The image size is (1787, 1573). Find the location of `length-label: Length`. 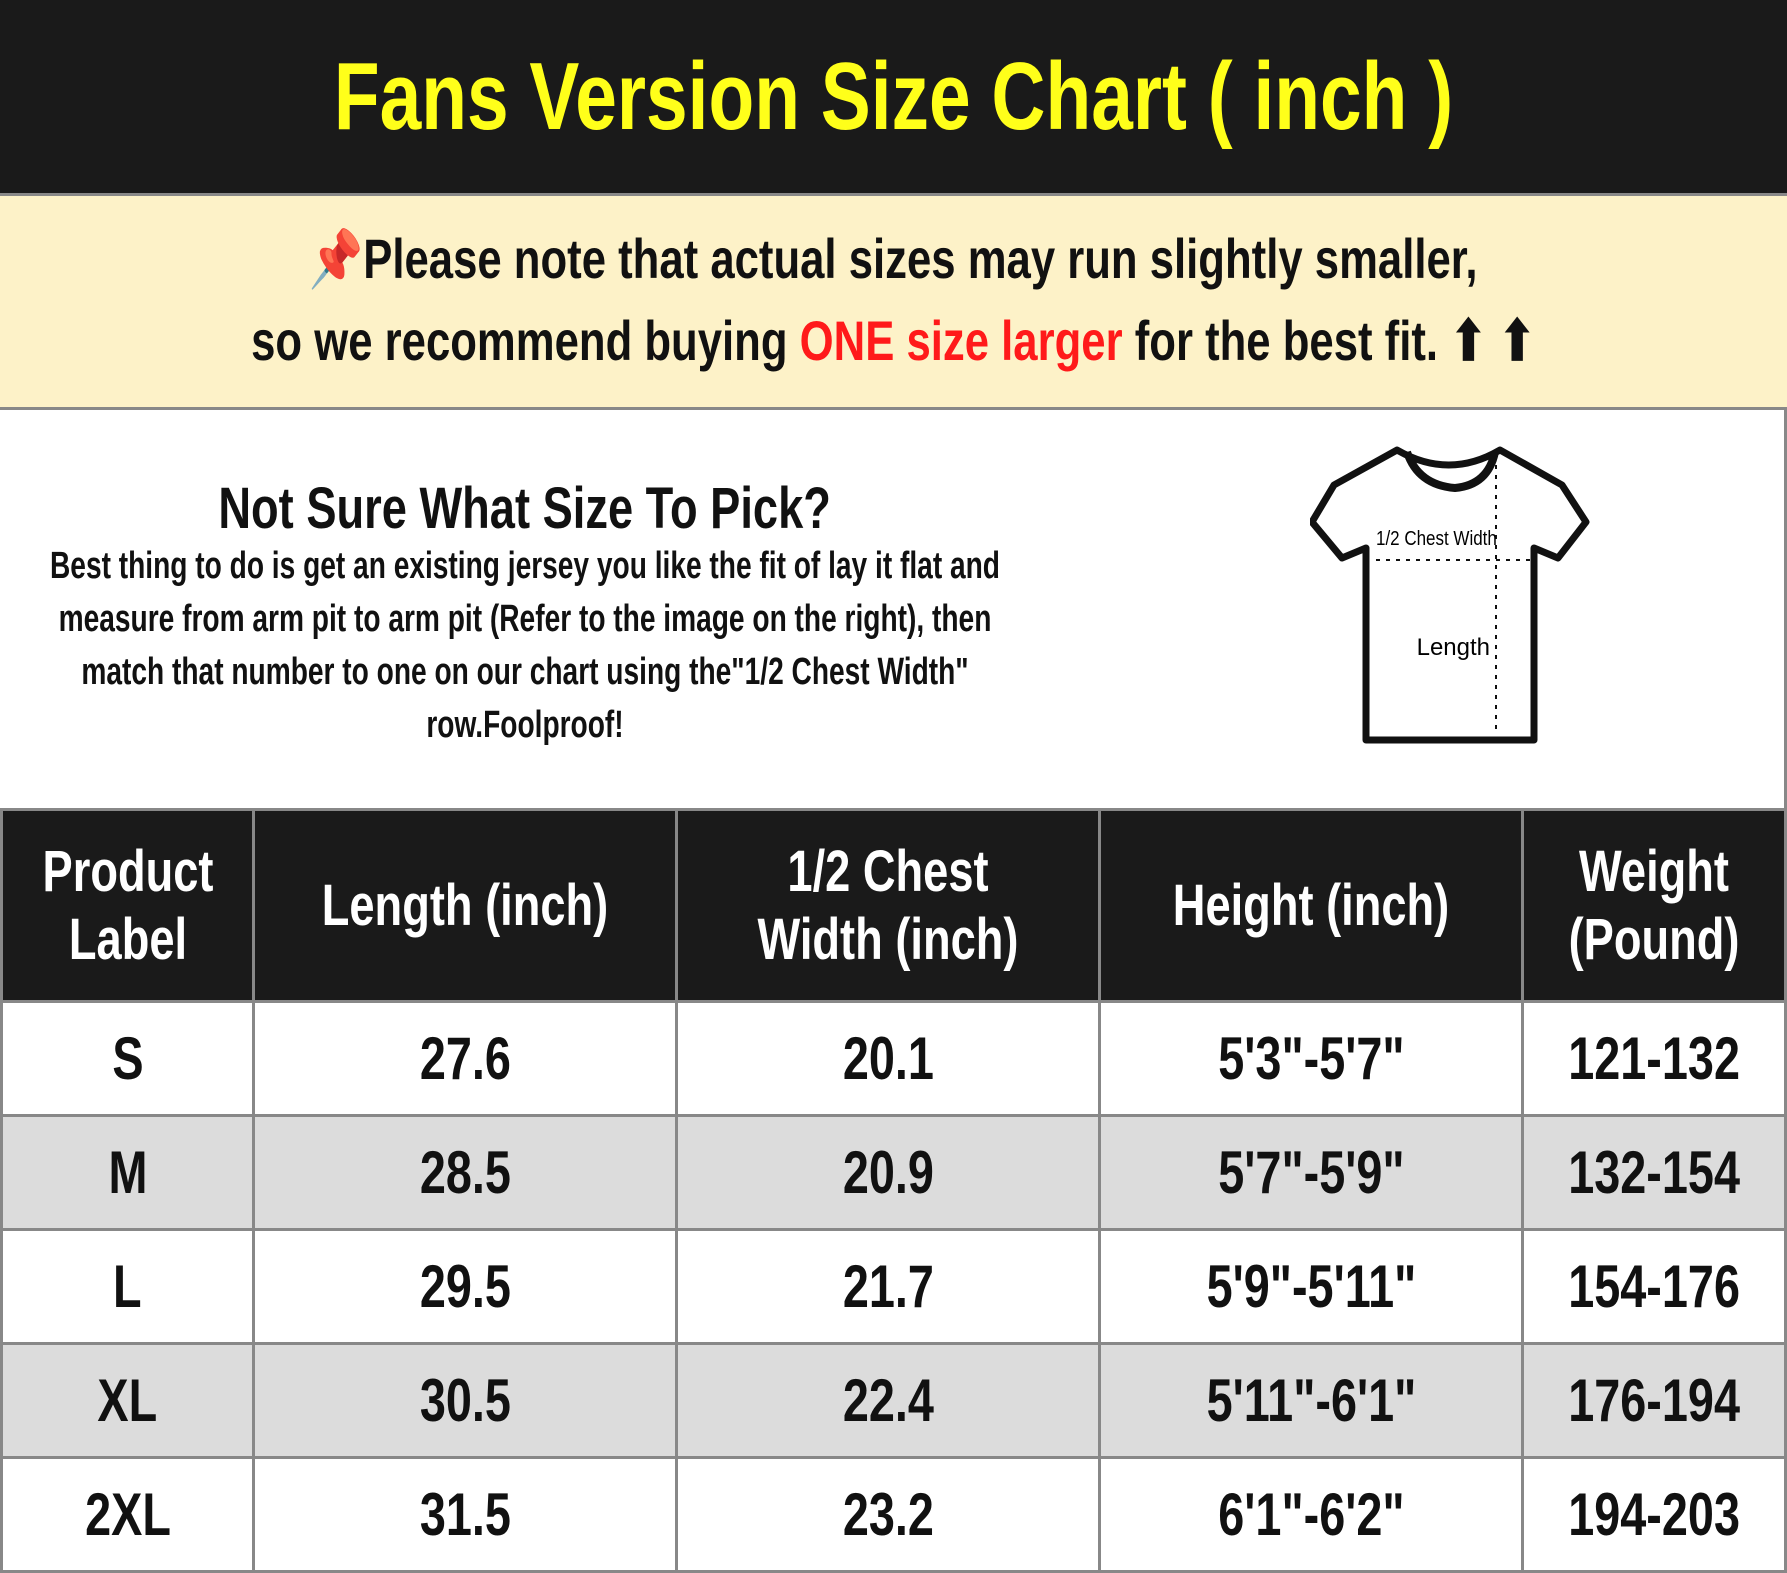

length-label: Length is located at coordinates (1453, 647).